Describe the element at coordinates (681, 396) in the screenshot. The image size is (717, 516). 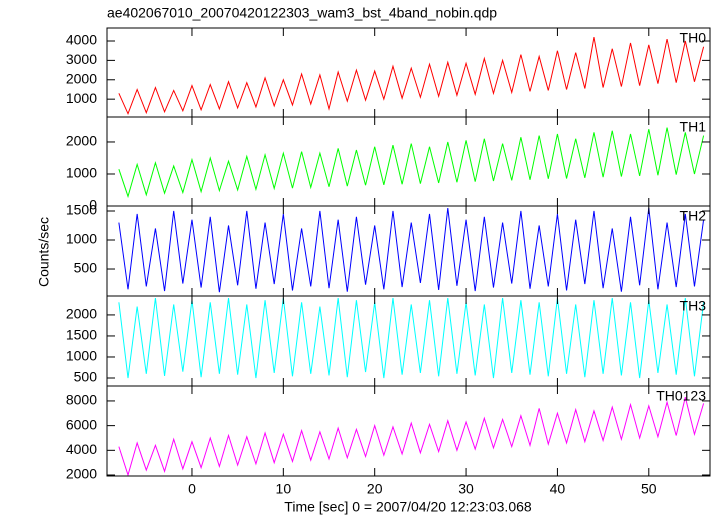
I see `series-label: TH0123` at that location.